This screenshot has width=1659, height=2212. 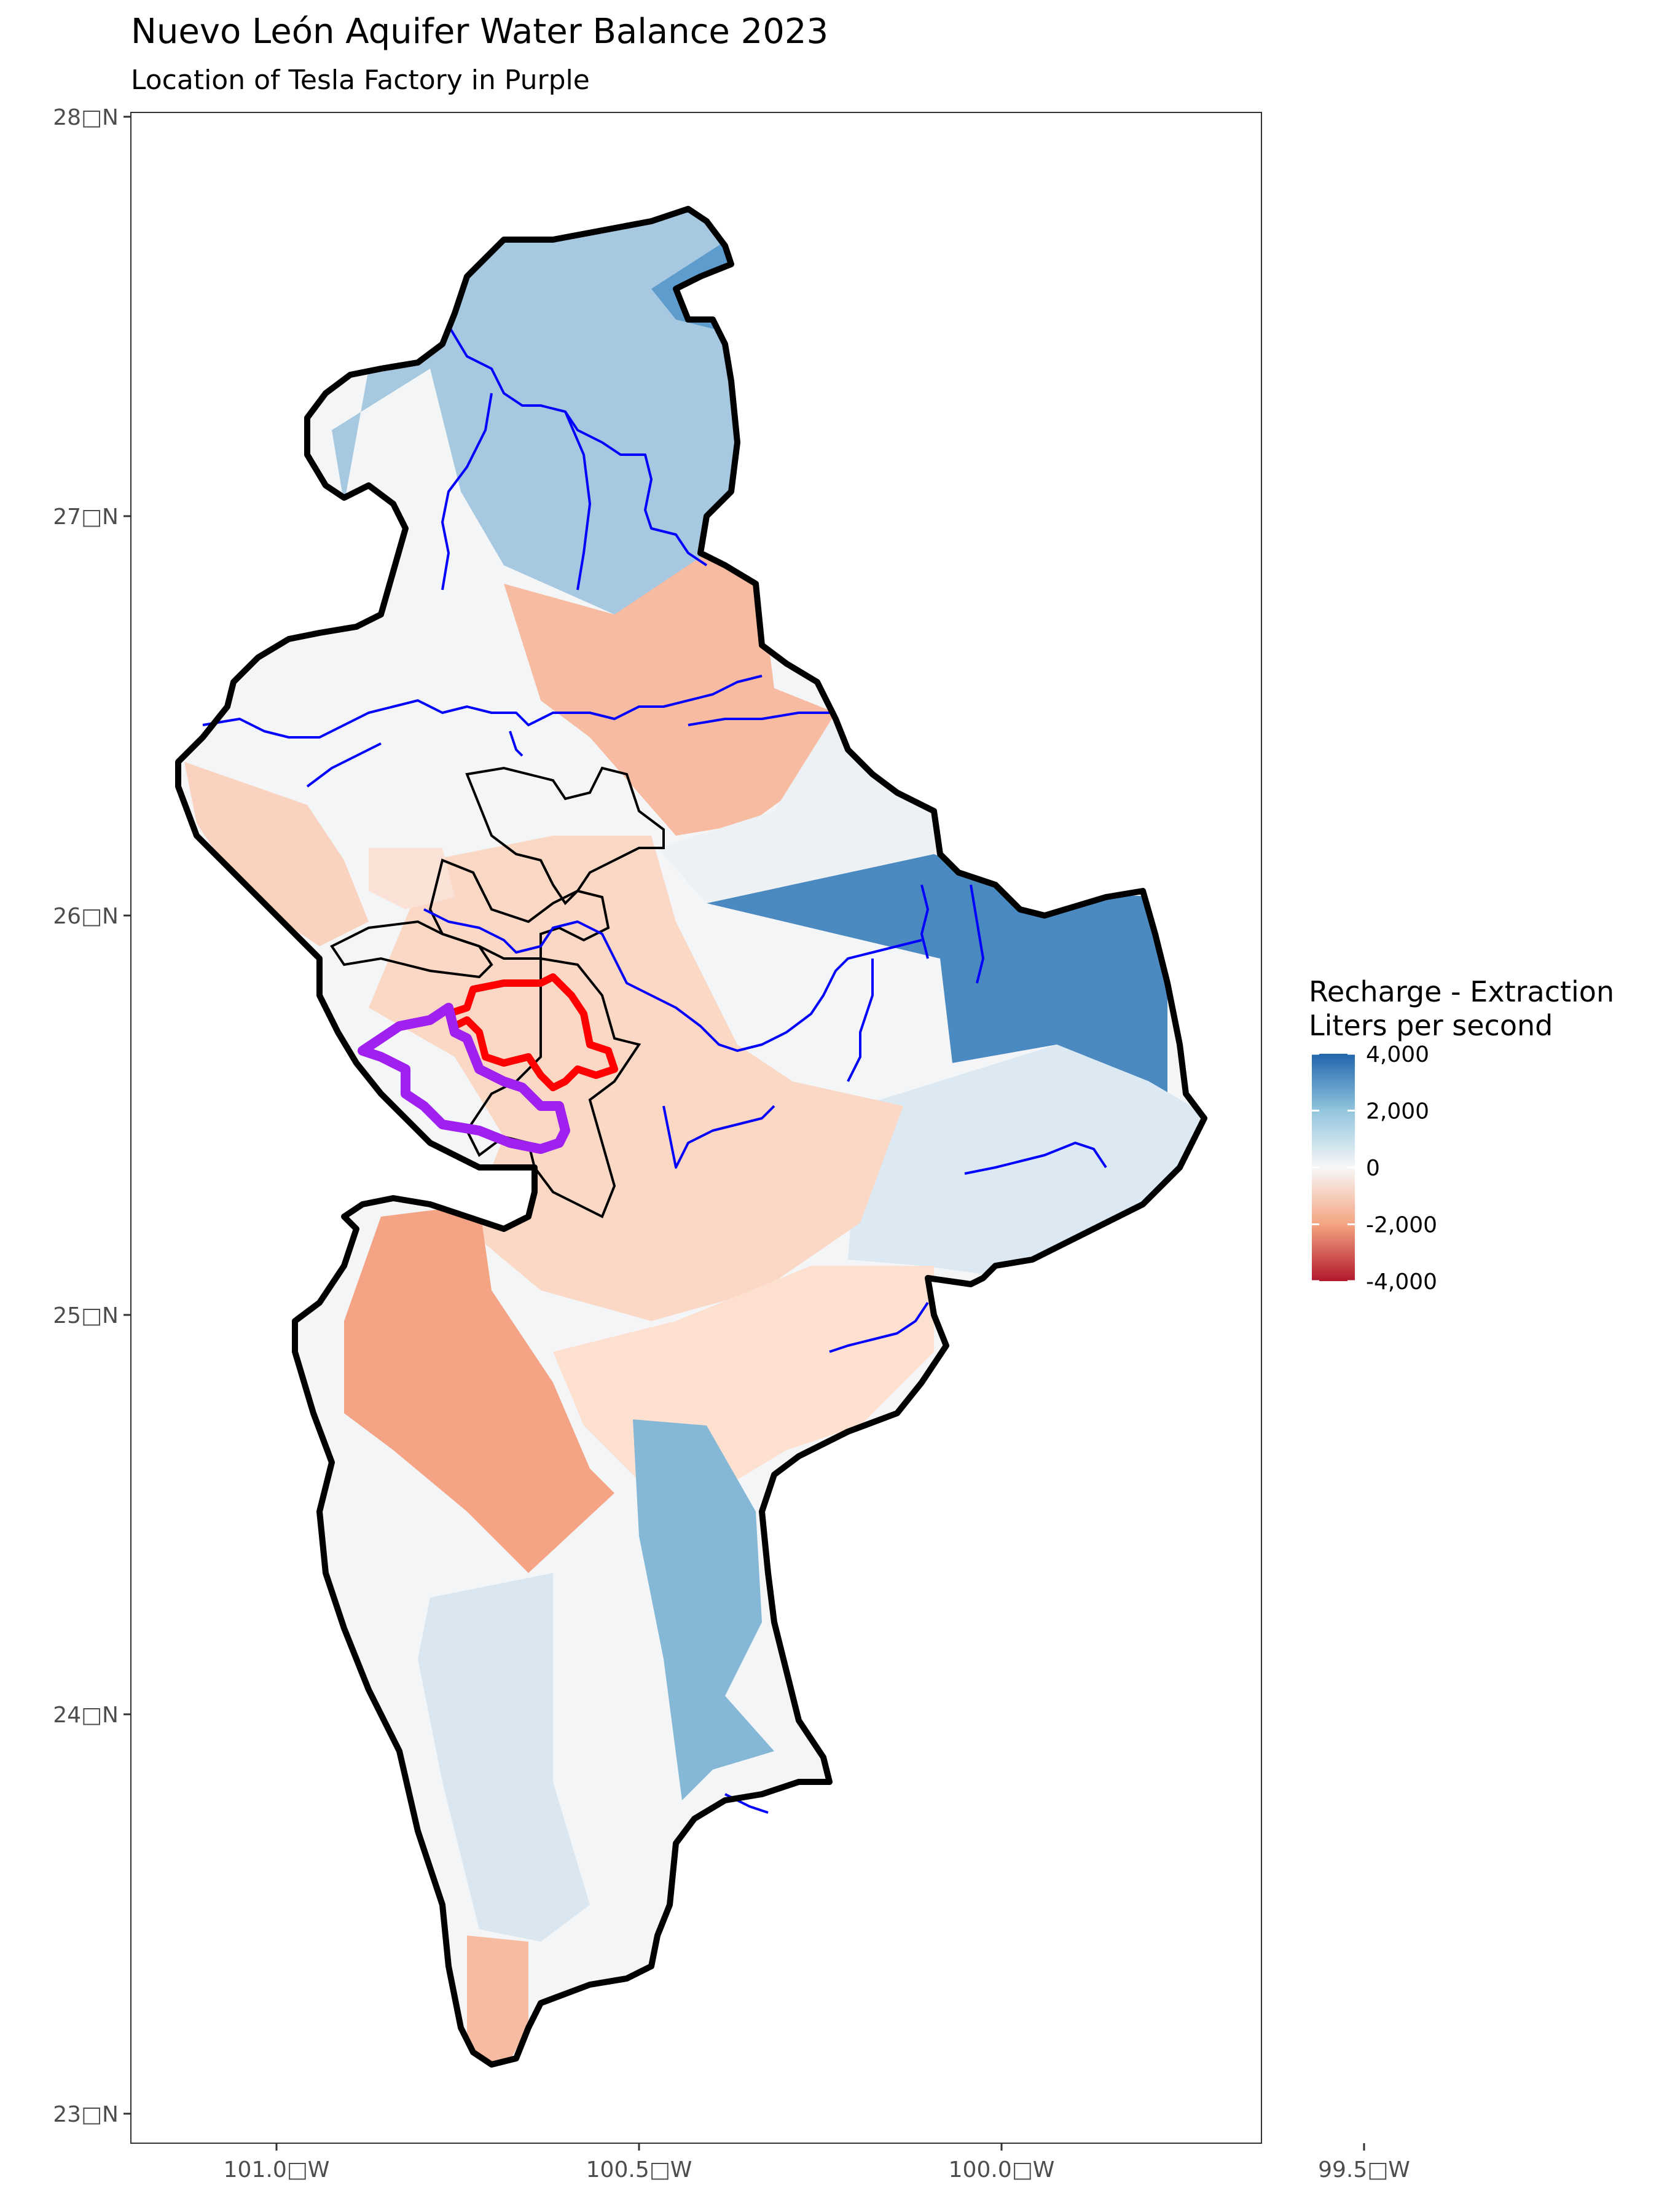 What do you see at coordinates (565, 836) in the screenshot?
I see `municipality-outline-north` at bounding box center [565, 836].